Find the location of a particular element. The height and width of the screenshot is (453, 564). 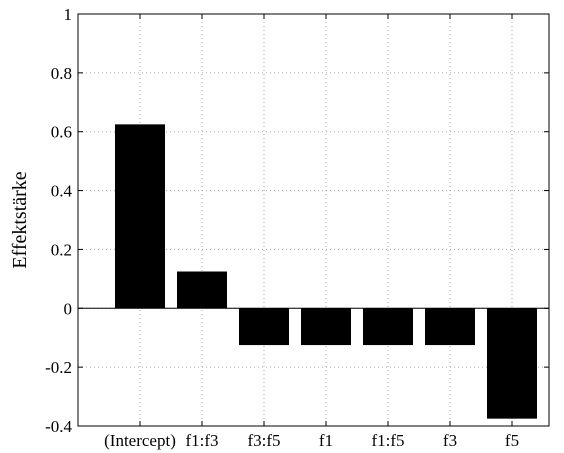

y-tick-labels: -0.4 -0.2 0 0.2 0.4 0.6 0.8 1 is located at coordinates (58, 220).